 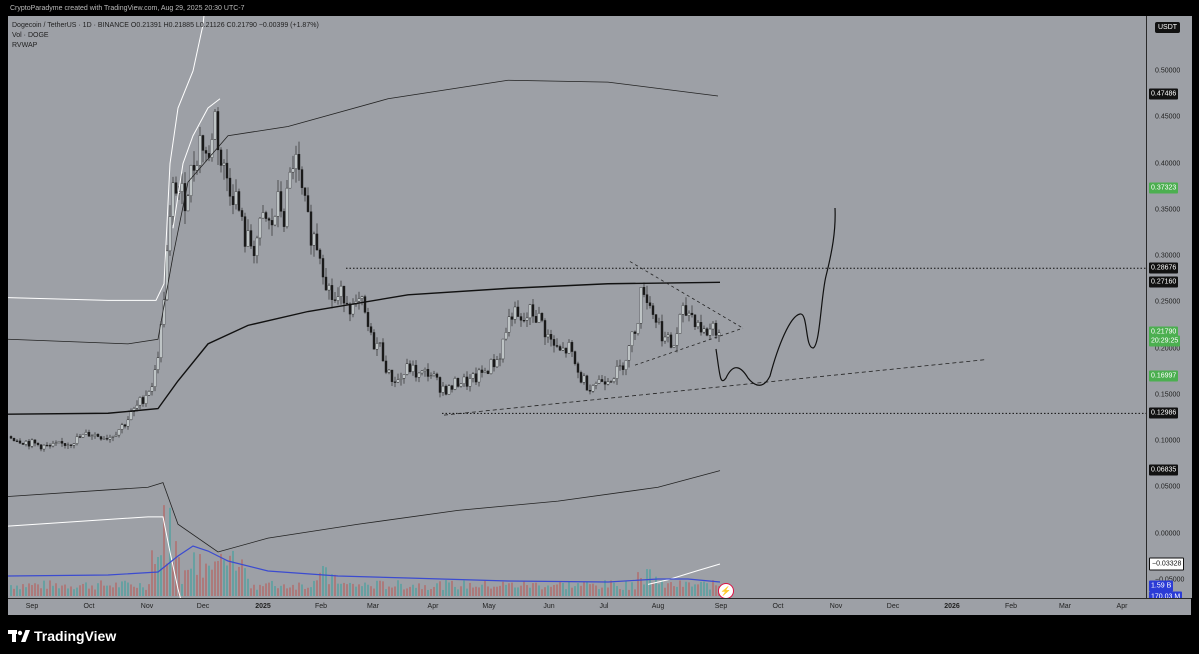 What do you see at coordinates (1164, 470) in the screenshot?
I see `price-badge: 0.06835` at bounding box center [1164, 470].